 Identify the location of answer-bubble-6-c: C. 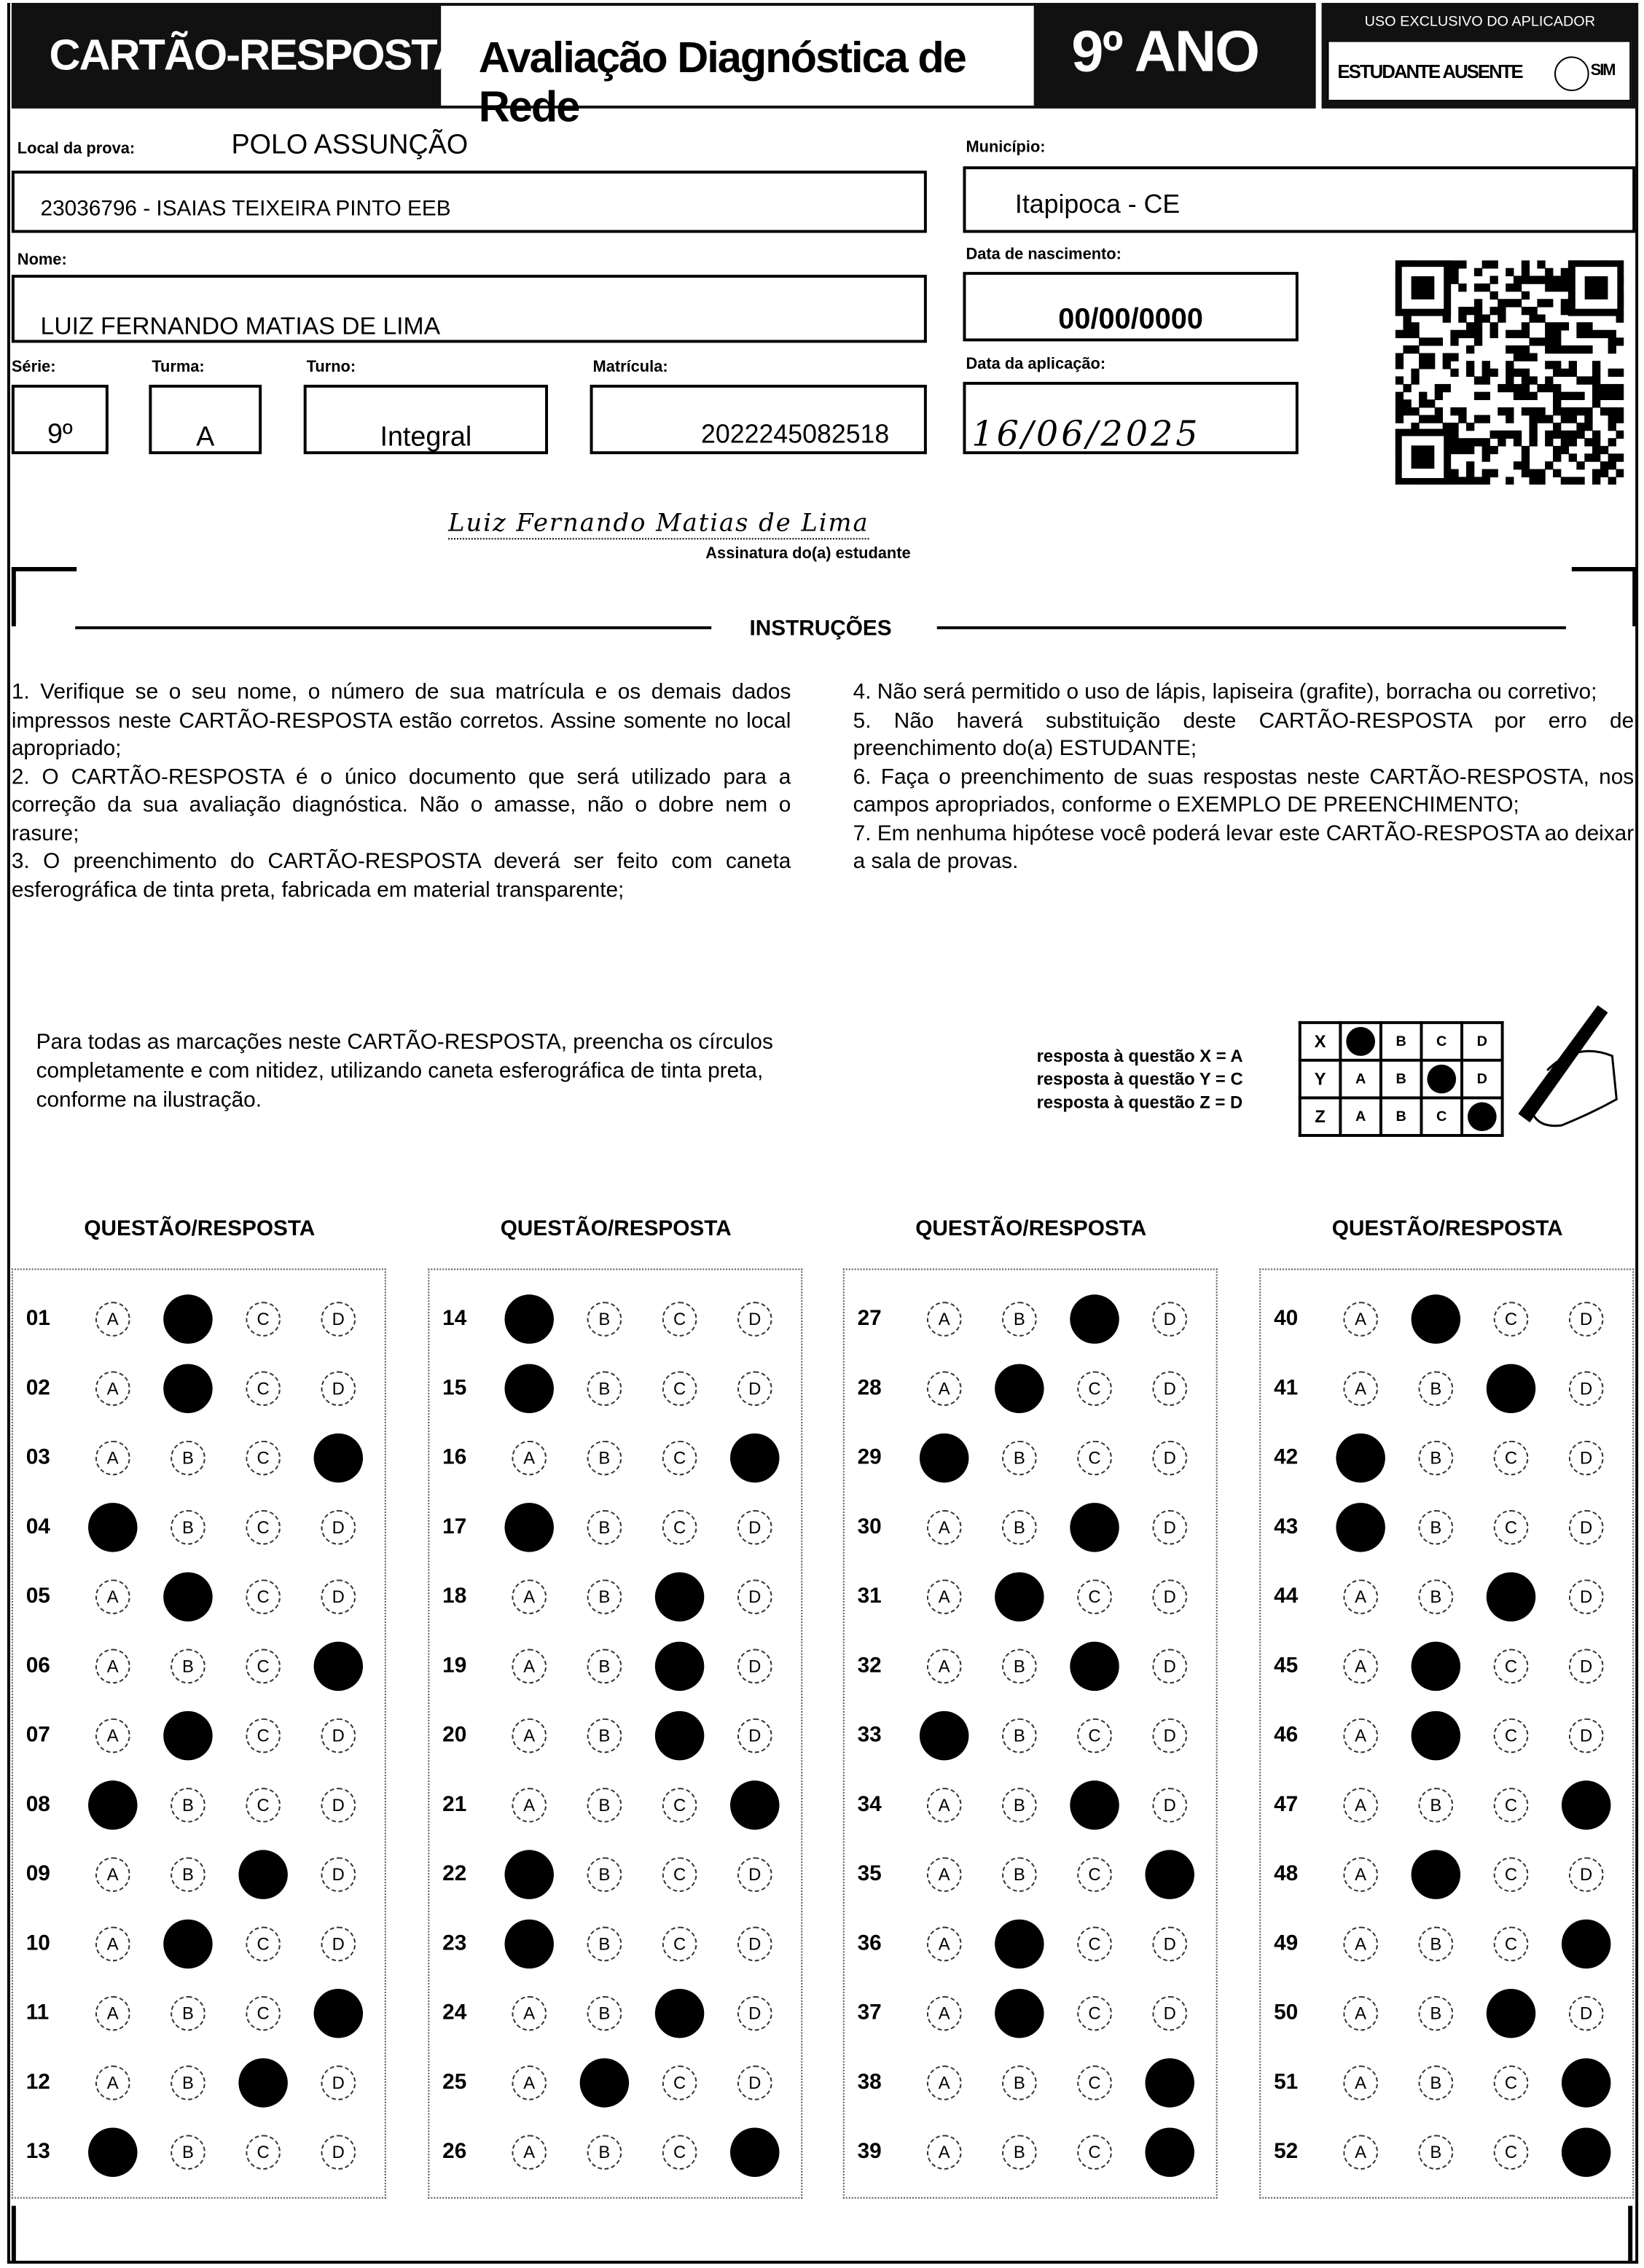
(263, 1666).